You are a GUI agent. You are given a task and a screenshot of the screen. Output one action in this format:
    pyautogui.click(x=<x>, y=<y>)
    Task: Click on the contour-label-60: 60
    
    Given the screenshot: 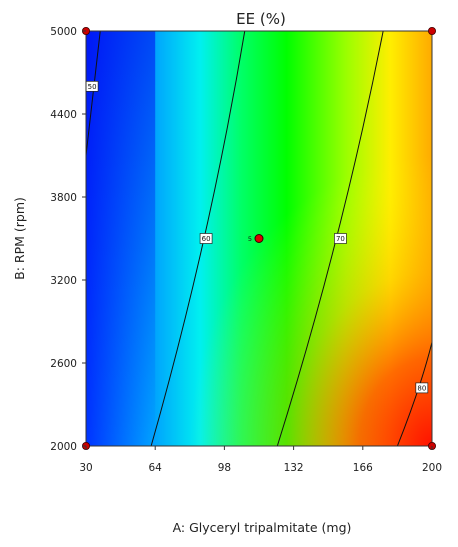 What is the action you would take?
    pyautogui.click(x=206, y=238)
    